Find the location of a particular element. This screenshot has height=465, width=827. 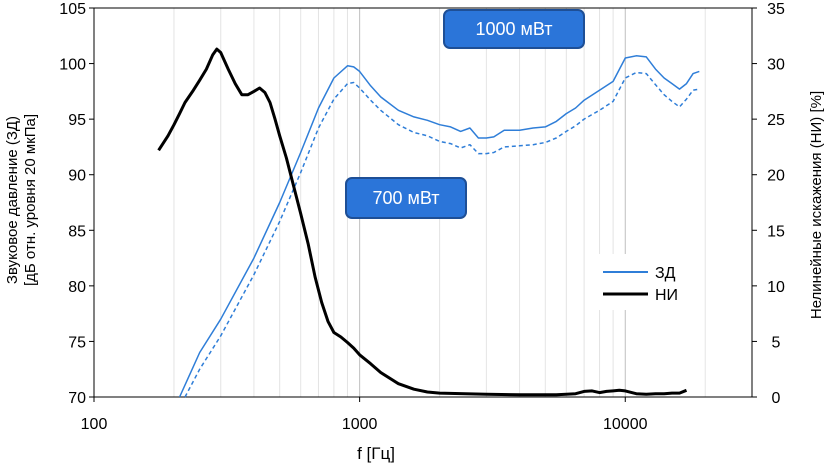

left-axis: 70 75 80 85 90 95 100 105 is located at coordinates (76, 204).